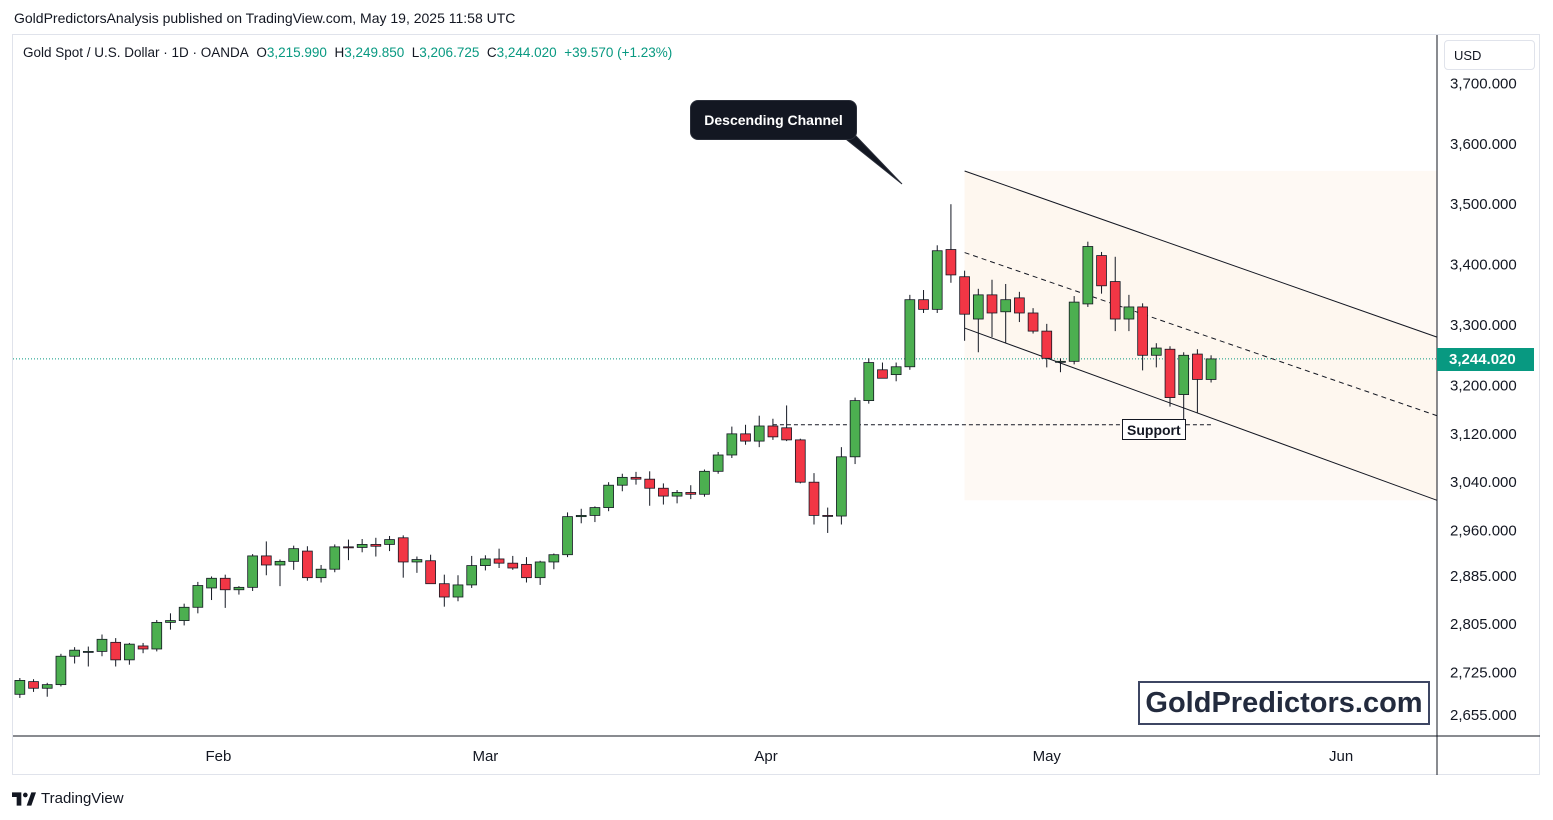 The width and height of the screenshot is (1553, 820). What do you see at coordinates (24, 798) in the screenshot?
I see `tradingview-logo-icon` at bounding box center [24, 798].